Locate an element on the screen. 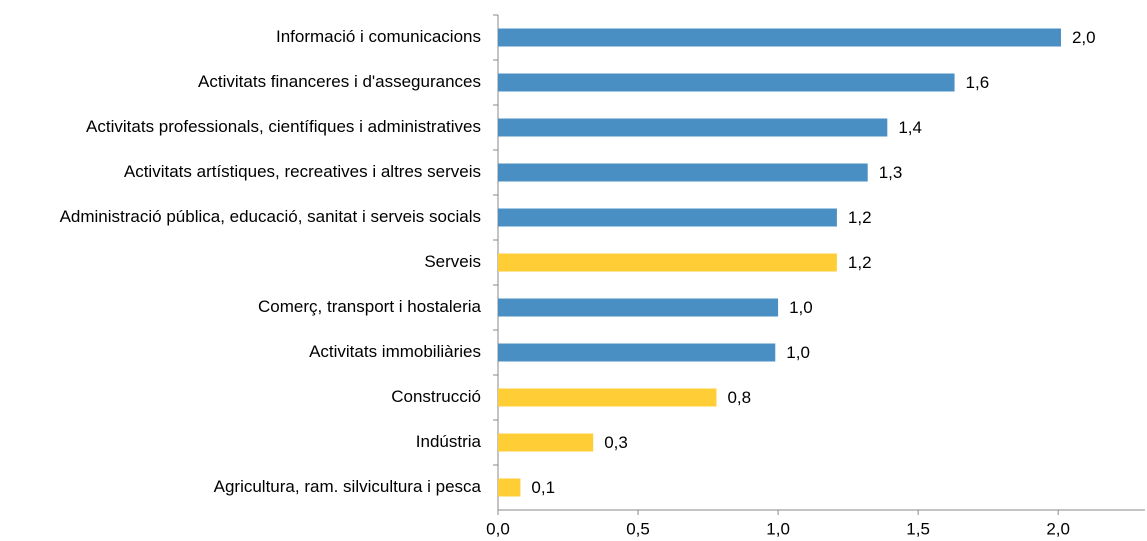 This screenshot has height=541, width=1147. data-label: 0,1 is located at coordinates (543, 487).